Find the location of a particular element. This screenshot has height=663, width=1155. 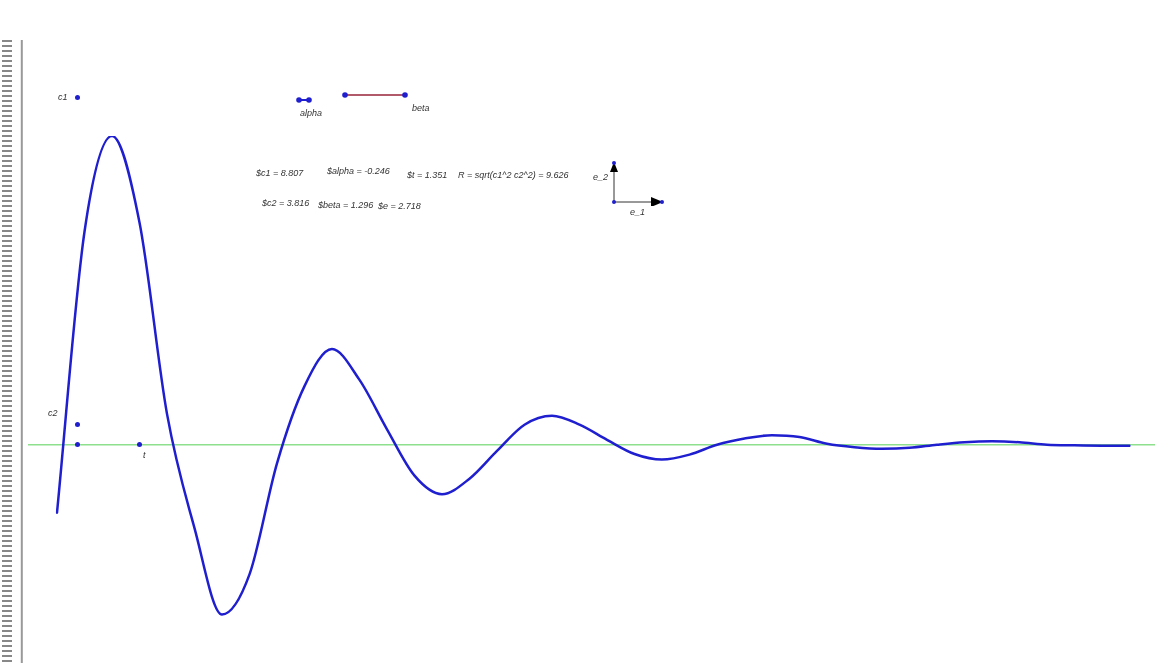

annotation: $c1 = 8.807 is located at coordinates (280, 173).